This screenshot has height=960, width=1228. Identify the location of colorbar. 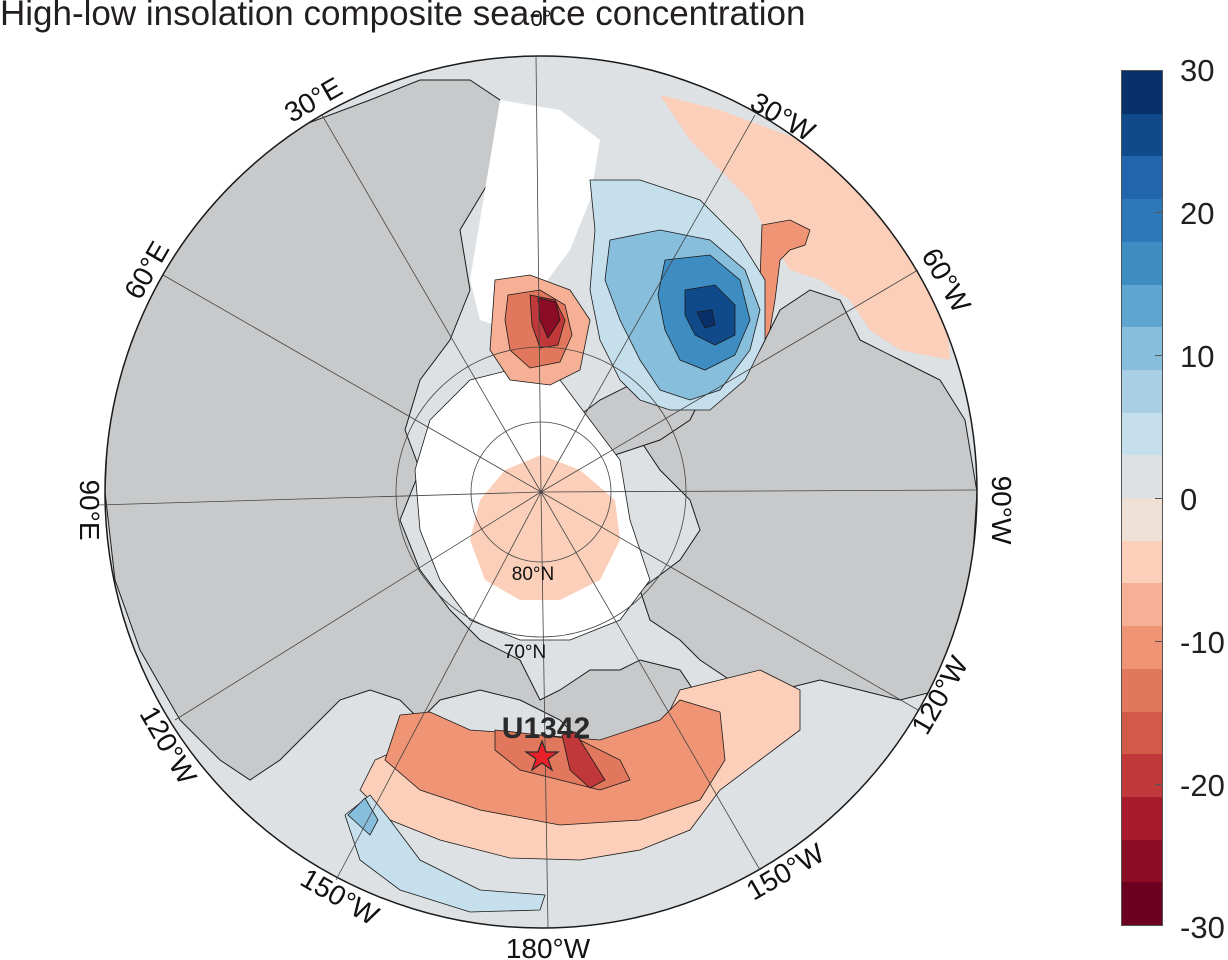
(1142, 498).